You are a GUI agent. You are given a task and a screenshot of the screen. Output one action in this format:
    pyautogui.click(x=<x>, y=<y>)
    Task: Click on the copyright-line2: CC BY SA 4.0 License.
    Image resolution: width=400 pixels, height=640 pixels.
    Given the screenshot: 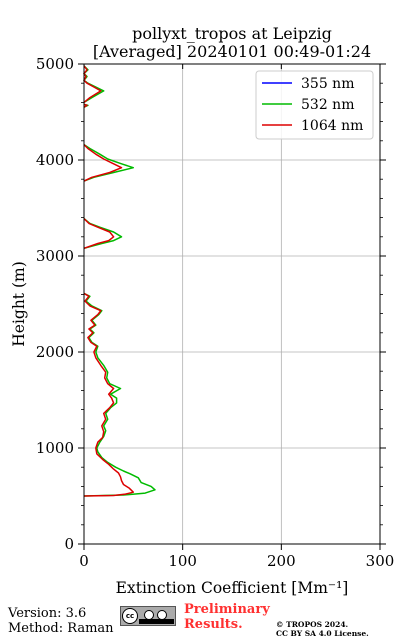 What is the action you would take?
    pyautogui.click(x=322, y=633)
    